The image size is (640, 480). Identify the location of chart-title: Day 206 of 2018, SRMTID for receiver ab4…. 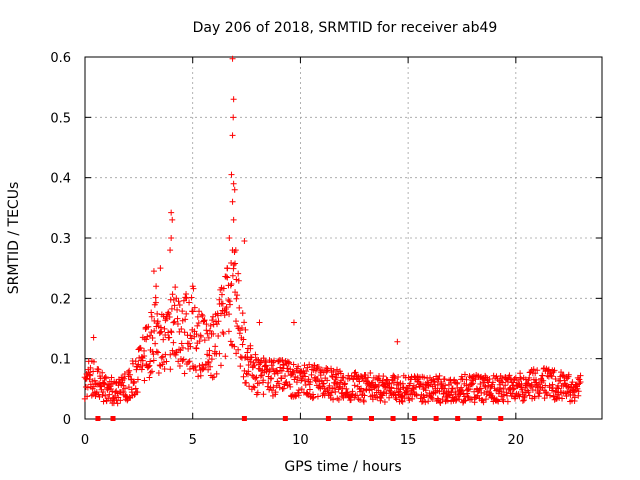
(345, 28).